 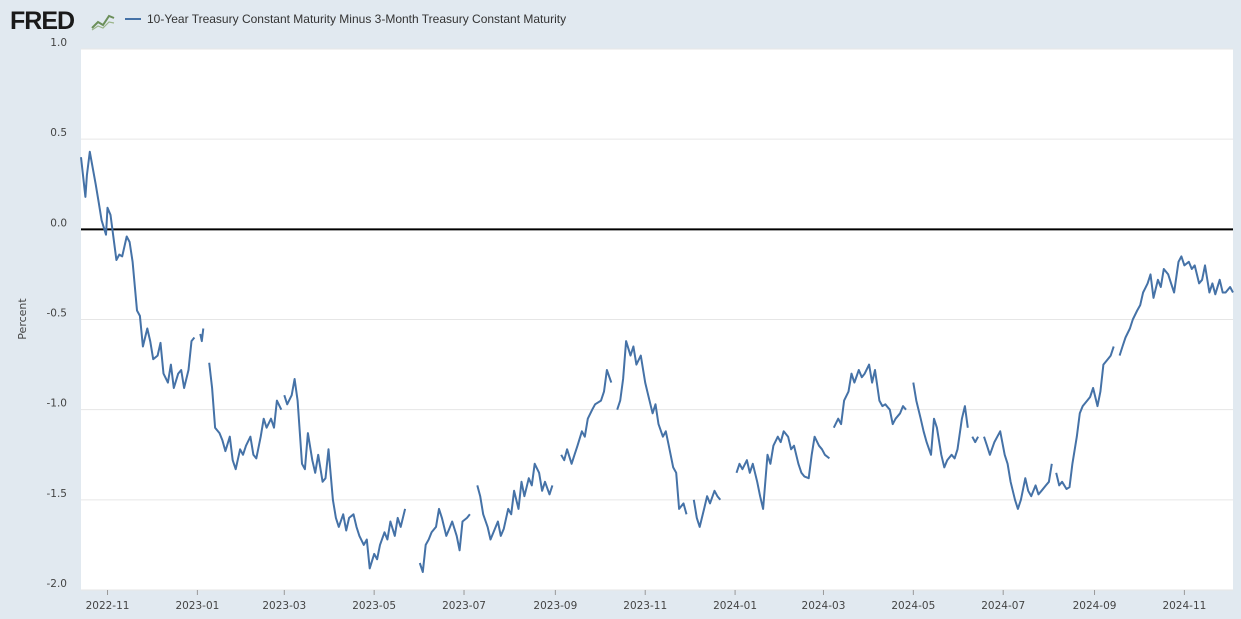 What do you see at coordinates (197, 606) in the screenshot?
I see `x-tick-label: 2023-01` at bounding box center [197, 606].